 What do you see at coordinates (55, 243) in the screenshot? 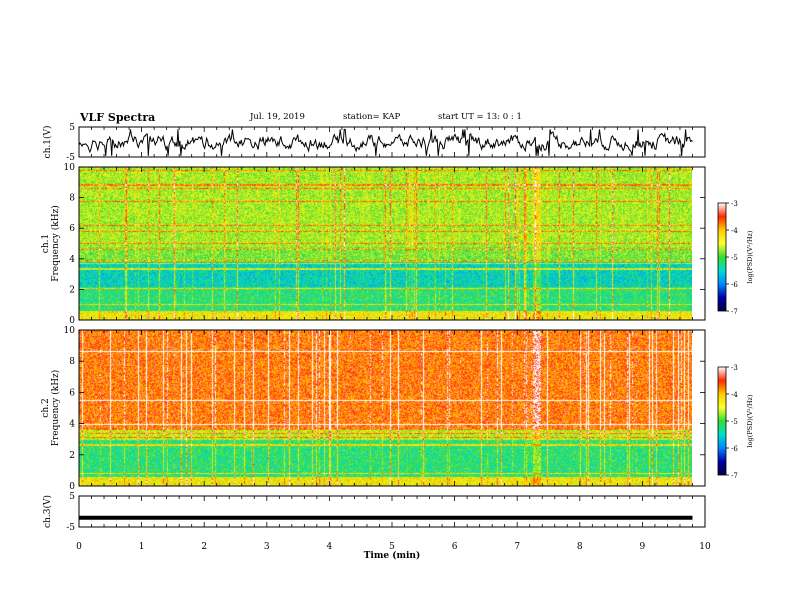
I see `y-axis-label-2-b: Frequency (kHz)` at bounding box center [55, 243].